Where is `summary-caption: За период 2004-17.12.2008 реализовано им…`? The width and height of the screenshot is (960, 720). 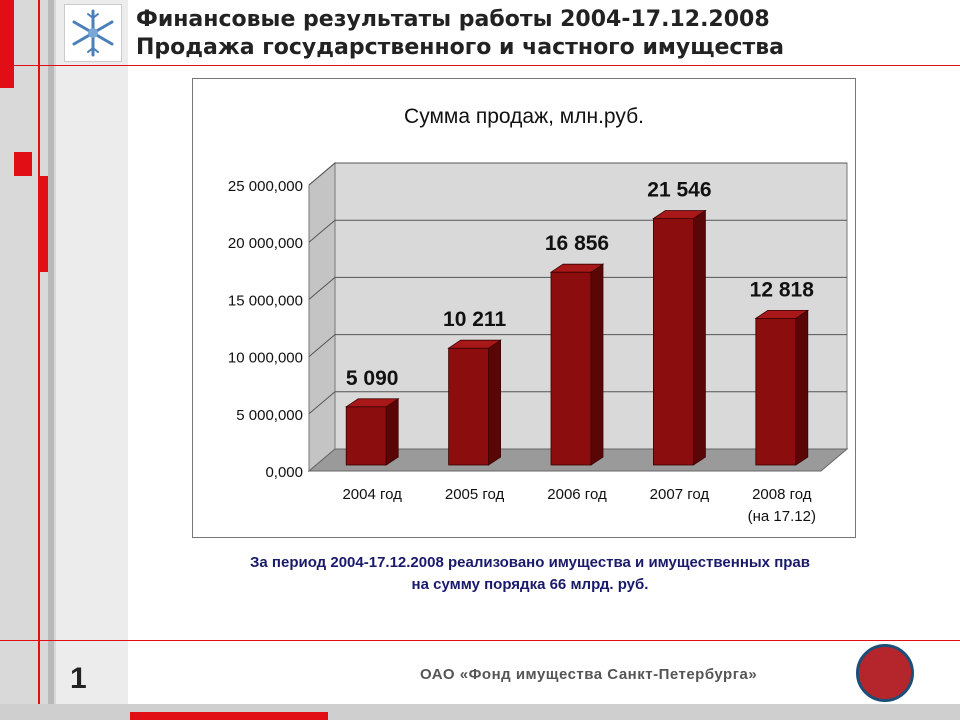 summary-caption: За период 2004-17.12.2008 реализовано им… is located at coordinates (530, 574).